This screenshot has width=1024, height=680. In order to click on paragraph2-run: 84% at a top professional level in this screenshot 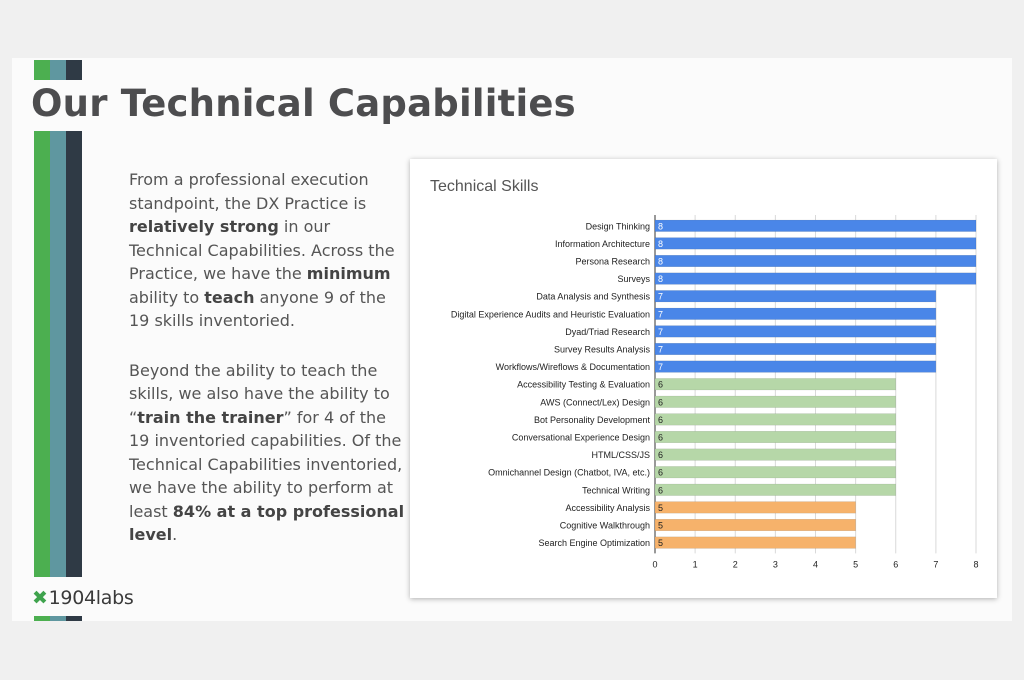, I will do `click(267, 523)`.